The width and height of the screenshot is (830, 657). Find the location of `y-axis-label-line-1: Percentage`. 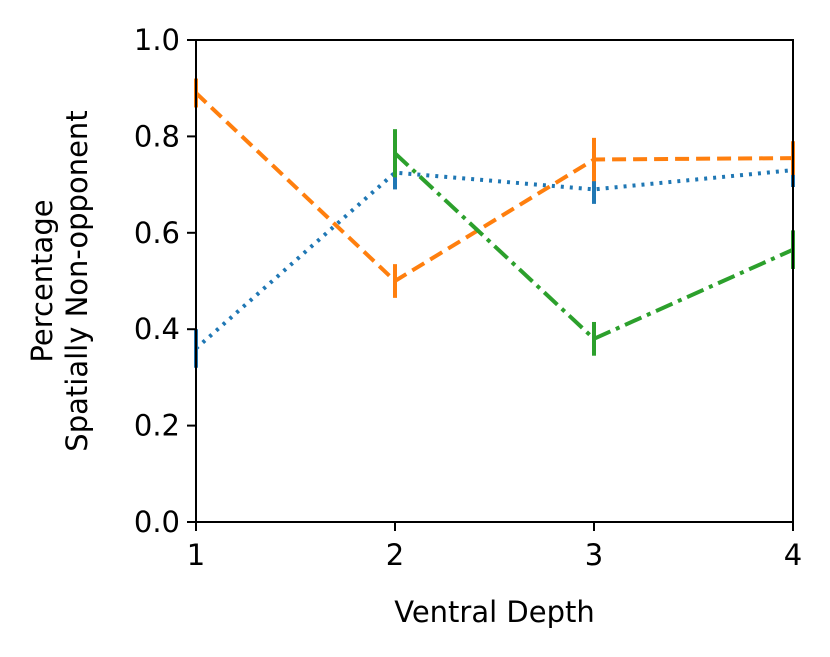

y-axis-label-line-1: Percentage is located at coordinates (42, 280).